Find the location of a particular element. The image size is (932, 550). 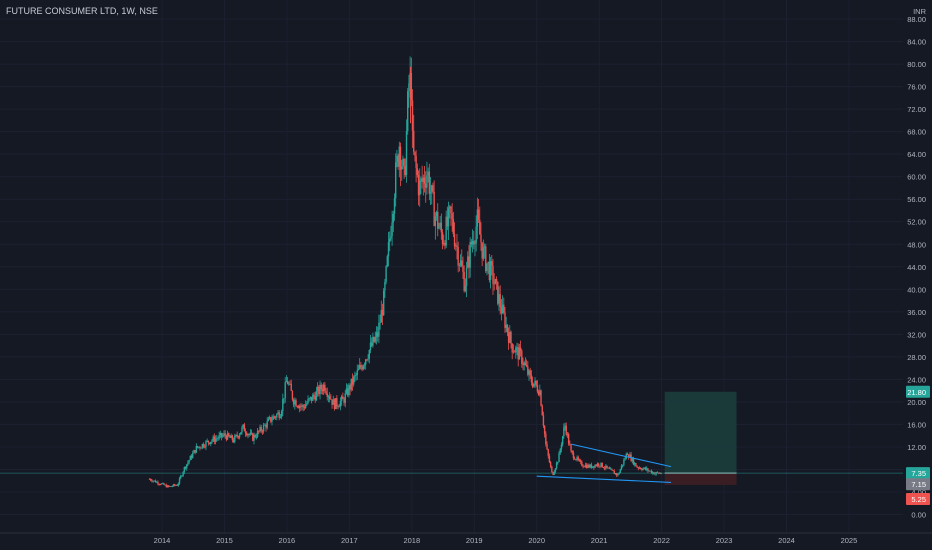

long-position-tool is located at coordinates (700, 438).